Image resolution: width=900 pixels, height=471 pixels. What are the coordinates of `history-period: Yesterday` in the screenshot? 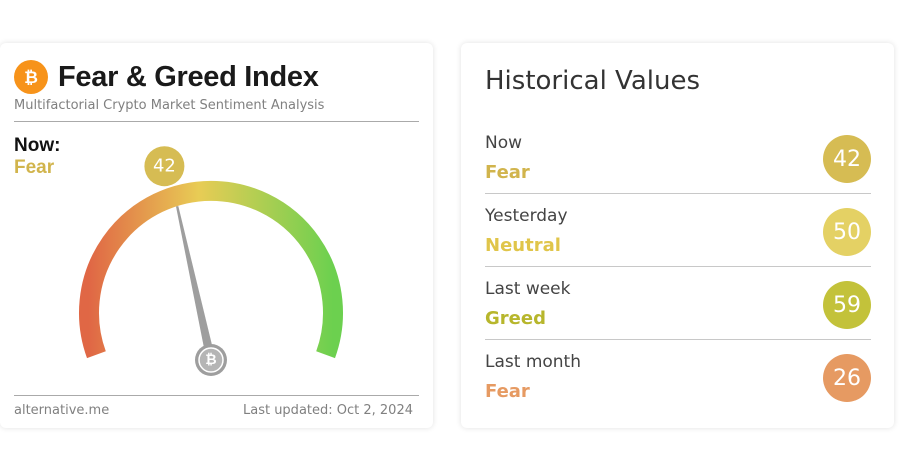 It's located at (526, 216).